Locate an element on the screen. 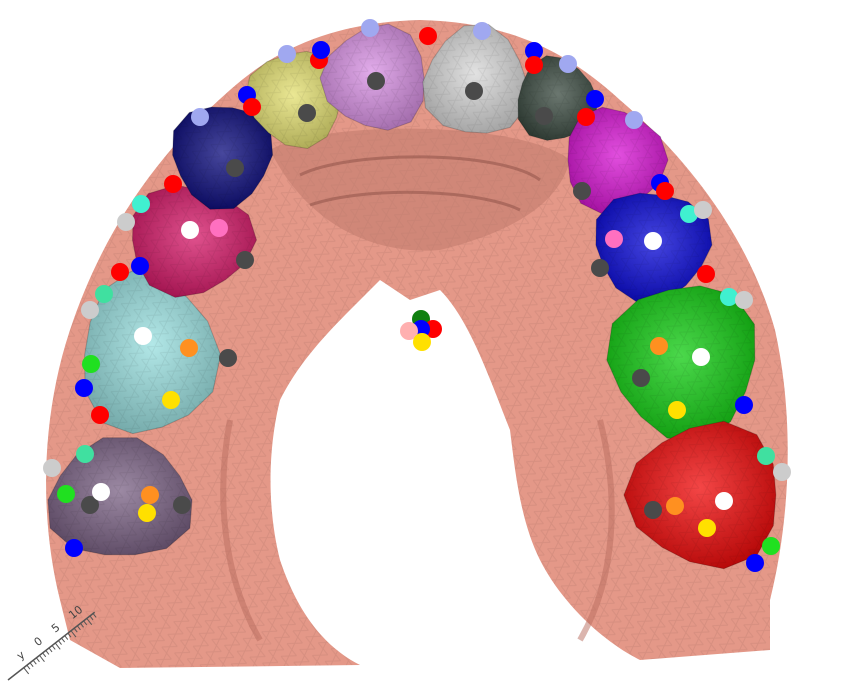 This screenshot has width=845, height=686. landmark-marker-lightpink is located at coordinates (409, 331).